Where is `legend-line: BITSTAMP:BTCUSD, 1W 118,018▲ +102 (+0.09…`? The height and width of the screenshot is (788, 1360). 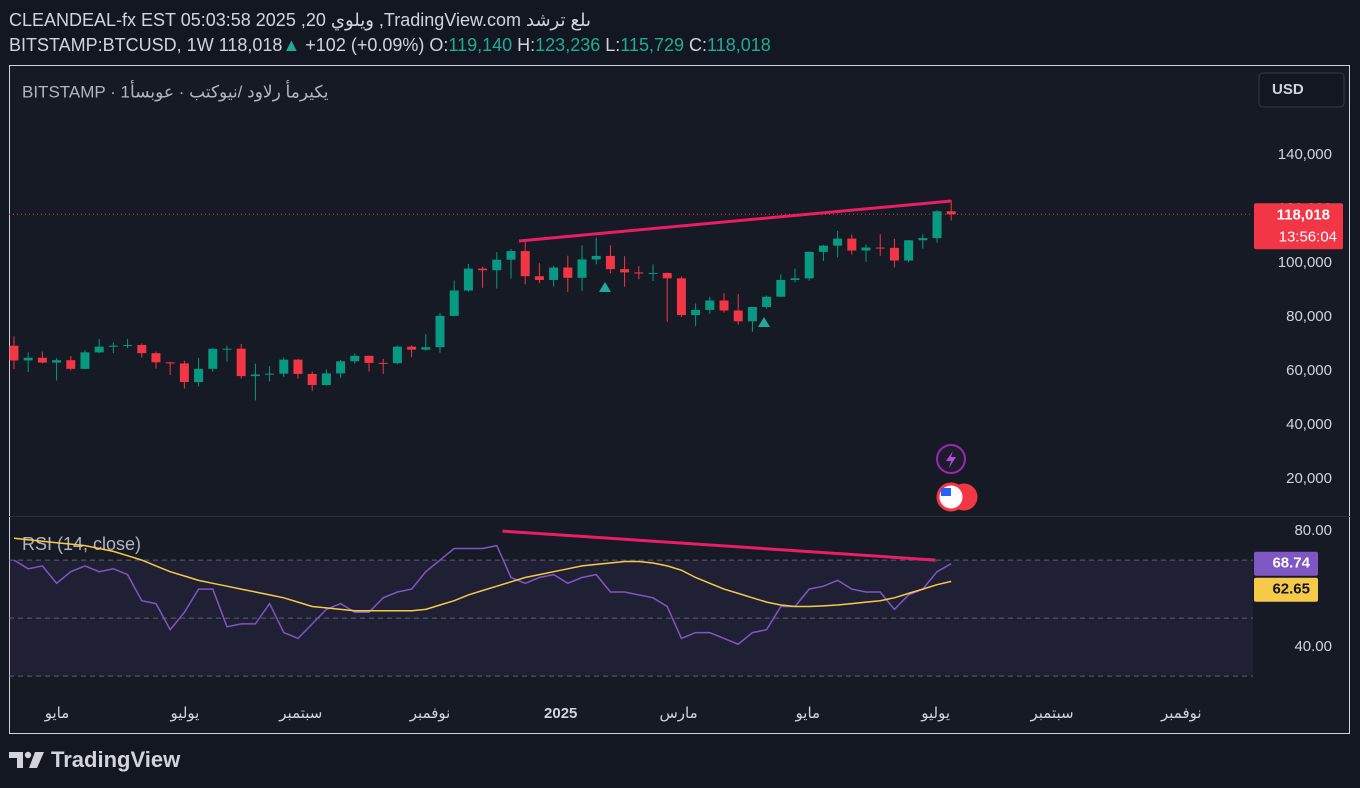 legend-line: BITSTAMP:BTCUSD, 1W 118,018▲ +102 (+0.09… is located at coordinates (390, 45).